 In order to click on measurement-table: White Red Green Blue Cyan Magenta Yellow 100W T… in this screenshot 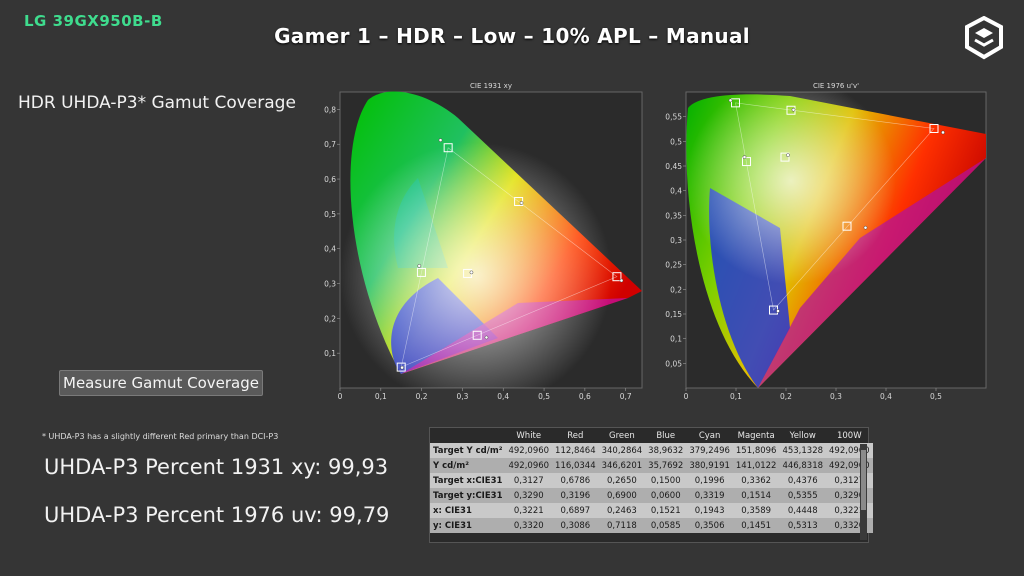, I will do `click(651, 485)`.